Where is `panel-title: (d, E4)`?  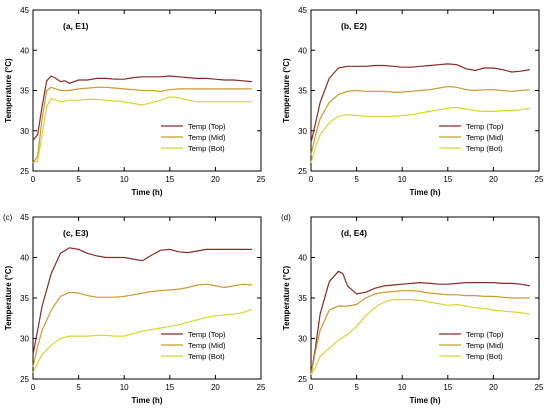 panel-title: (d, E4) is located at coordinates (354, 233).